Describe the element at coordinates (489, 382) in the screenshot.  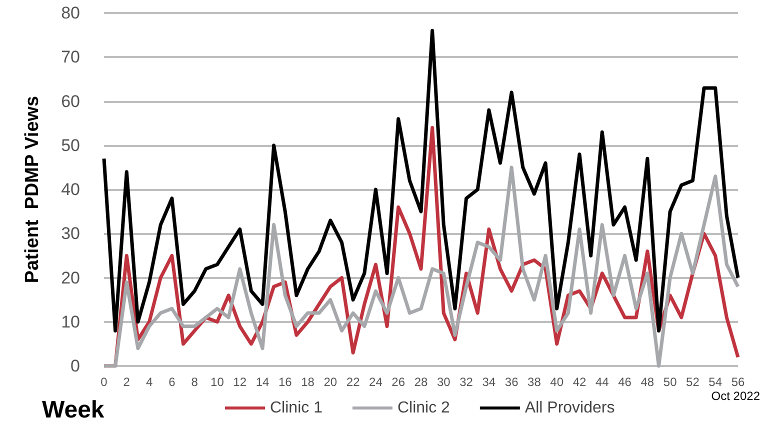
I see `x-tick-label: 34` at that location.